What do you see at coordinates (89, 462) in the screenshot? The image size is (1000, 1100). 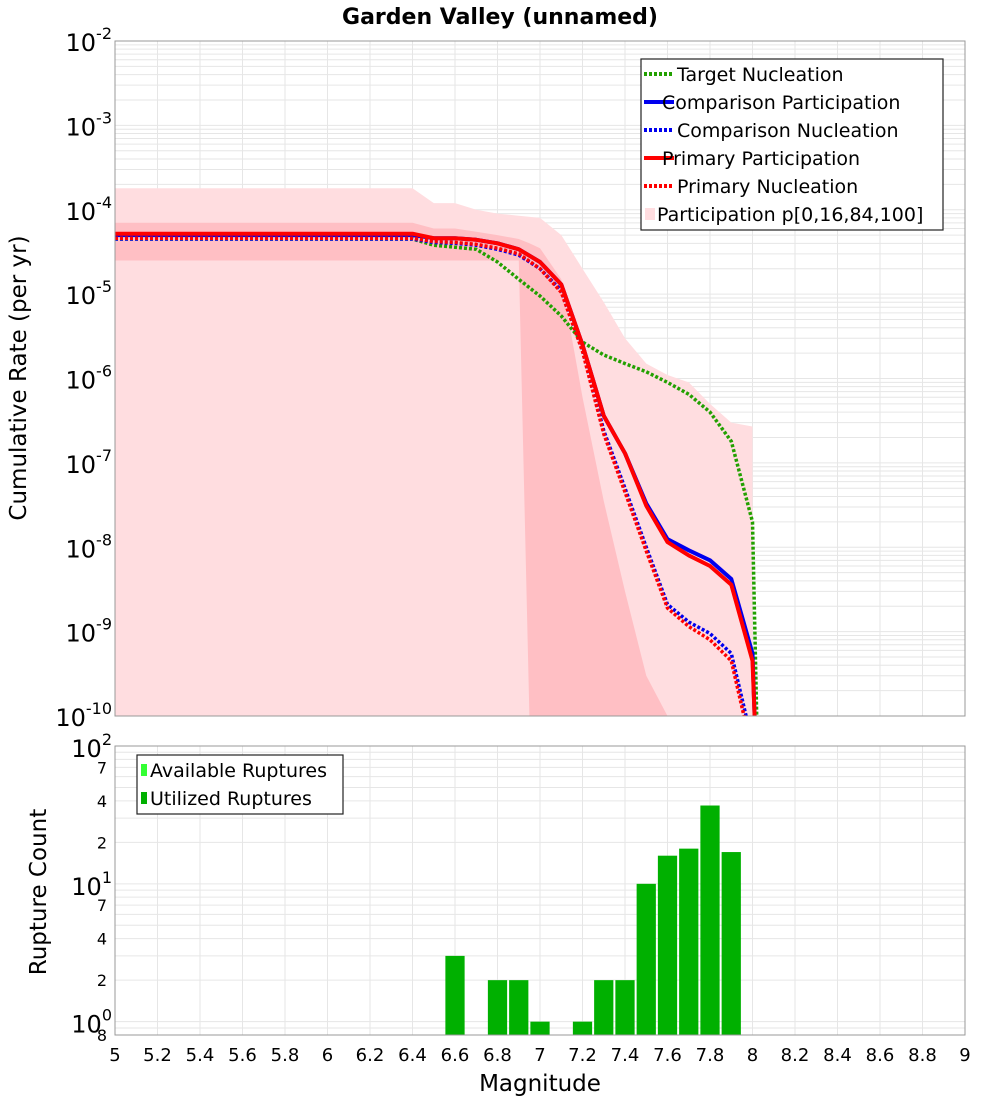 I see `top-y-tick-label: 10⁻⁷` at bounding box center [89, 462].